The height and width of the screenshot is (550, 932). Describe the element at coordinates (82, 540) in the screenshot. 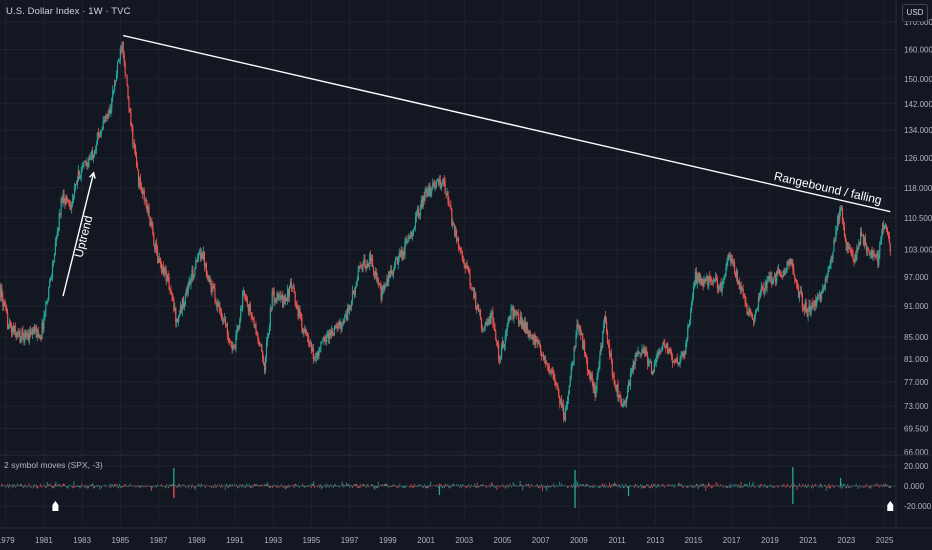

I see `x-tick-label: 1983` at that location.